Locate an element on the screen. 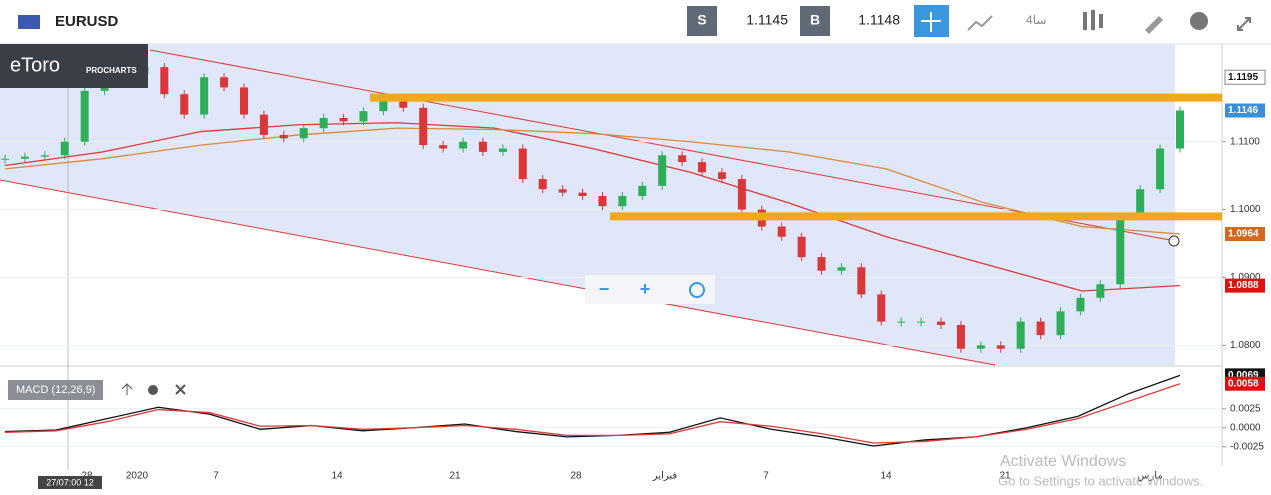 This screenshot has height=495, width=1271. price-label: 1.1146 is located at coordinates (1243, 110).